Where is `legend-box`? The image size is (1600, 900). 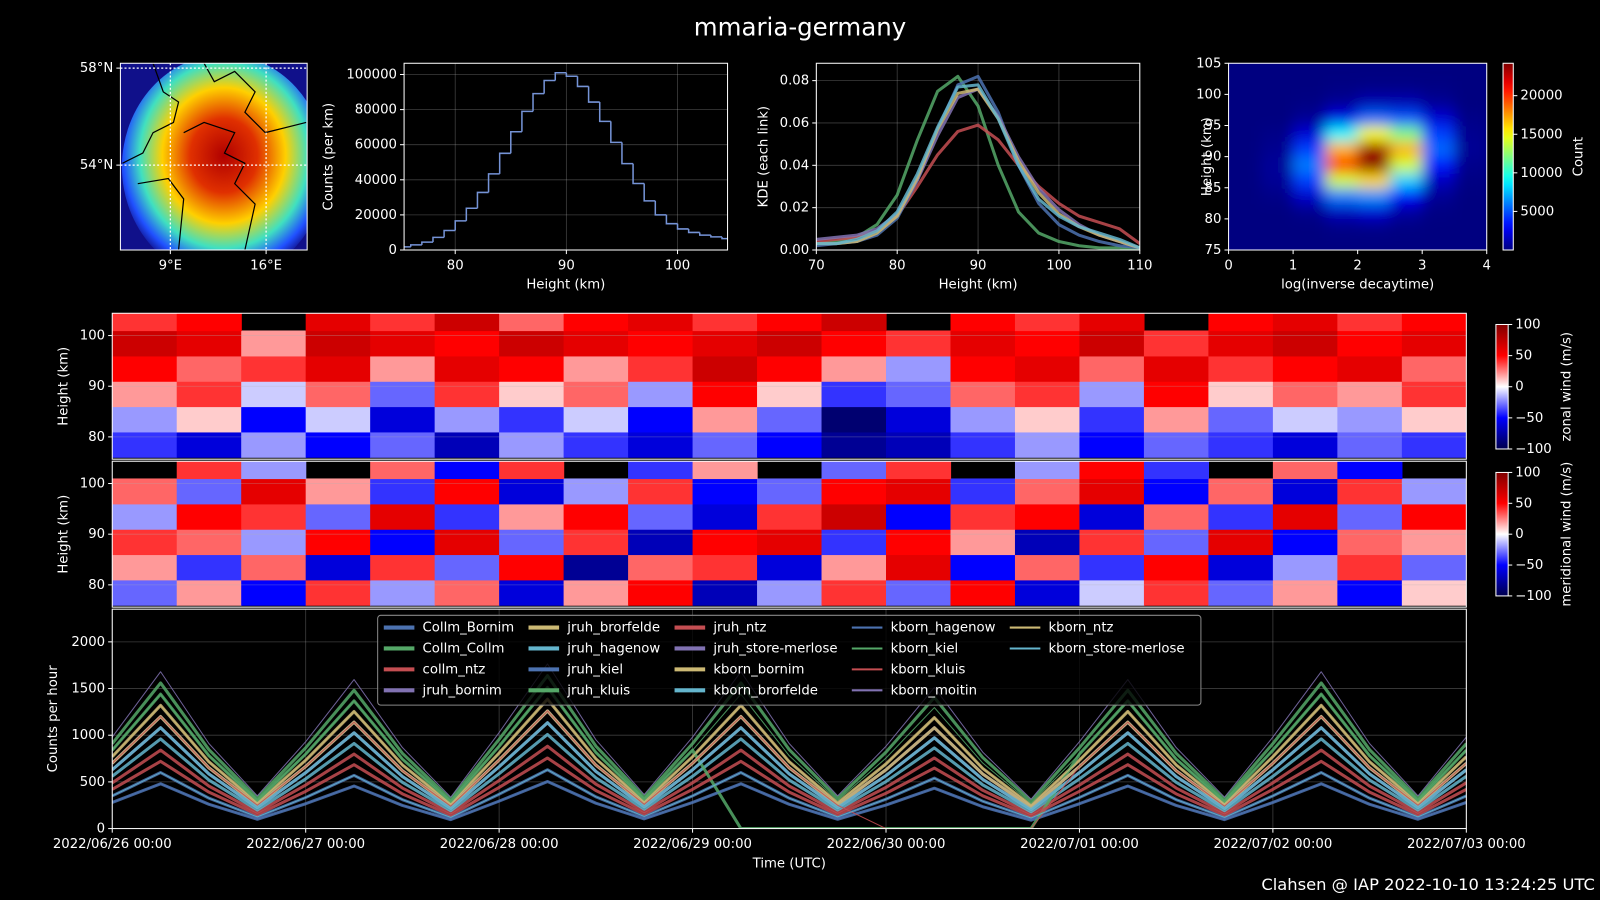 legend-box is located at coordinates (789, 660).